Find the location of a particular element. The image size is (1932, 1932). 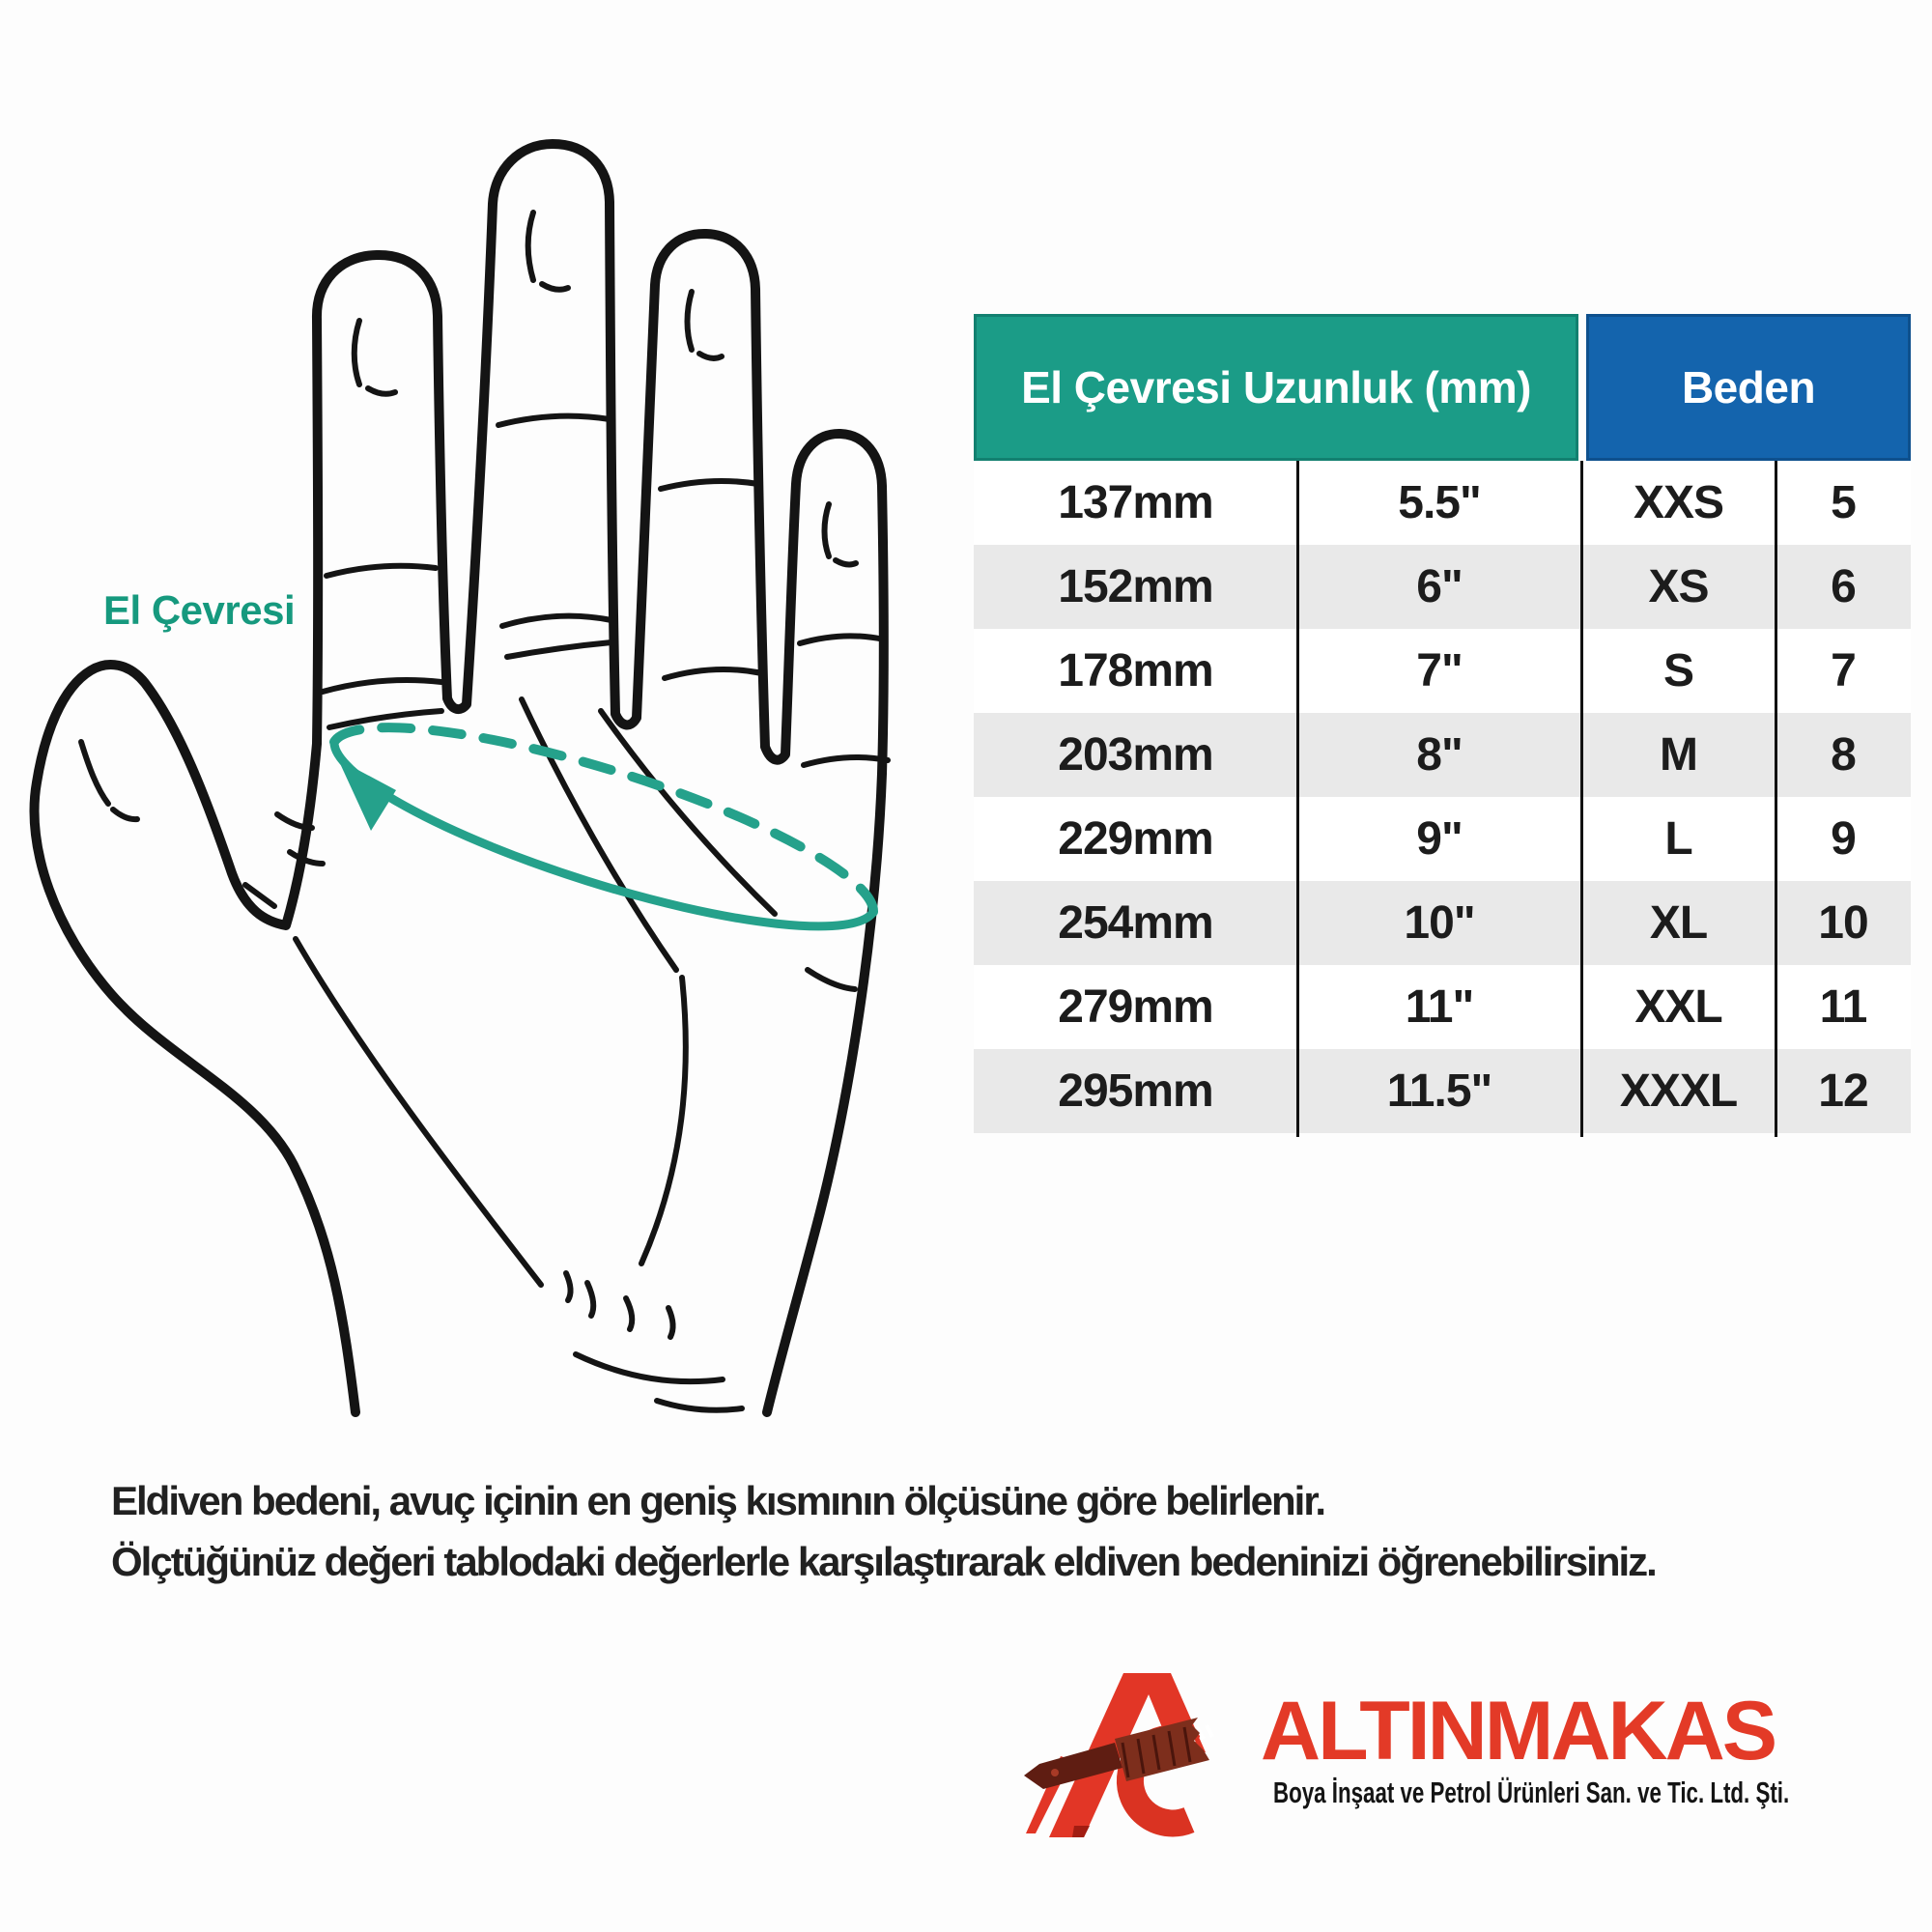

cell-inch: 11" is located at coordinates (1440, 1007).